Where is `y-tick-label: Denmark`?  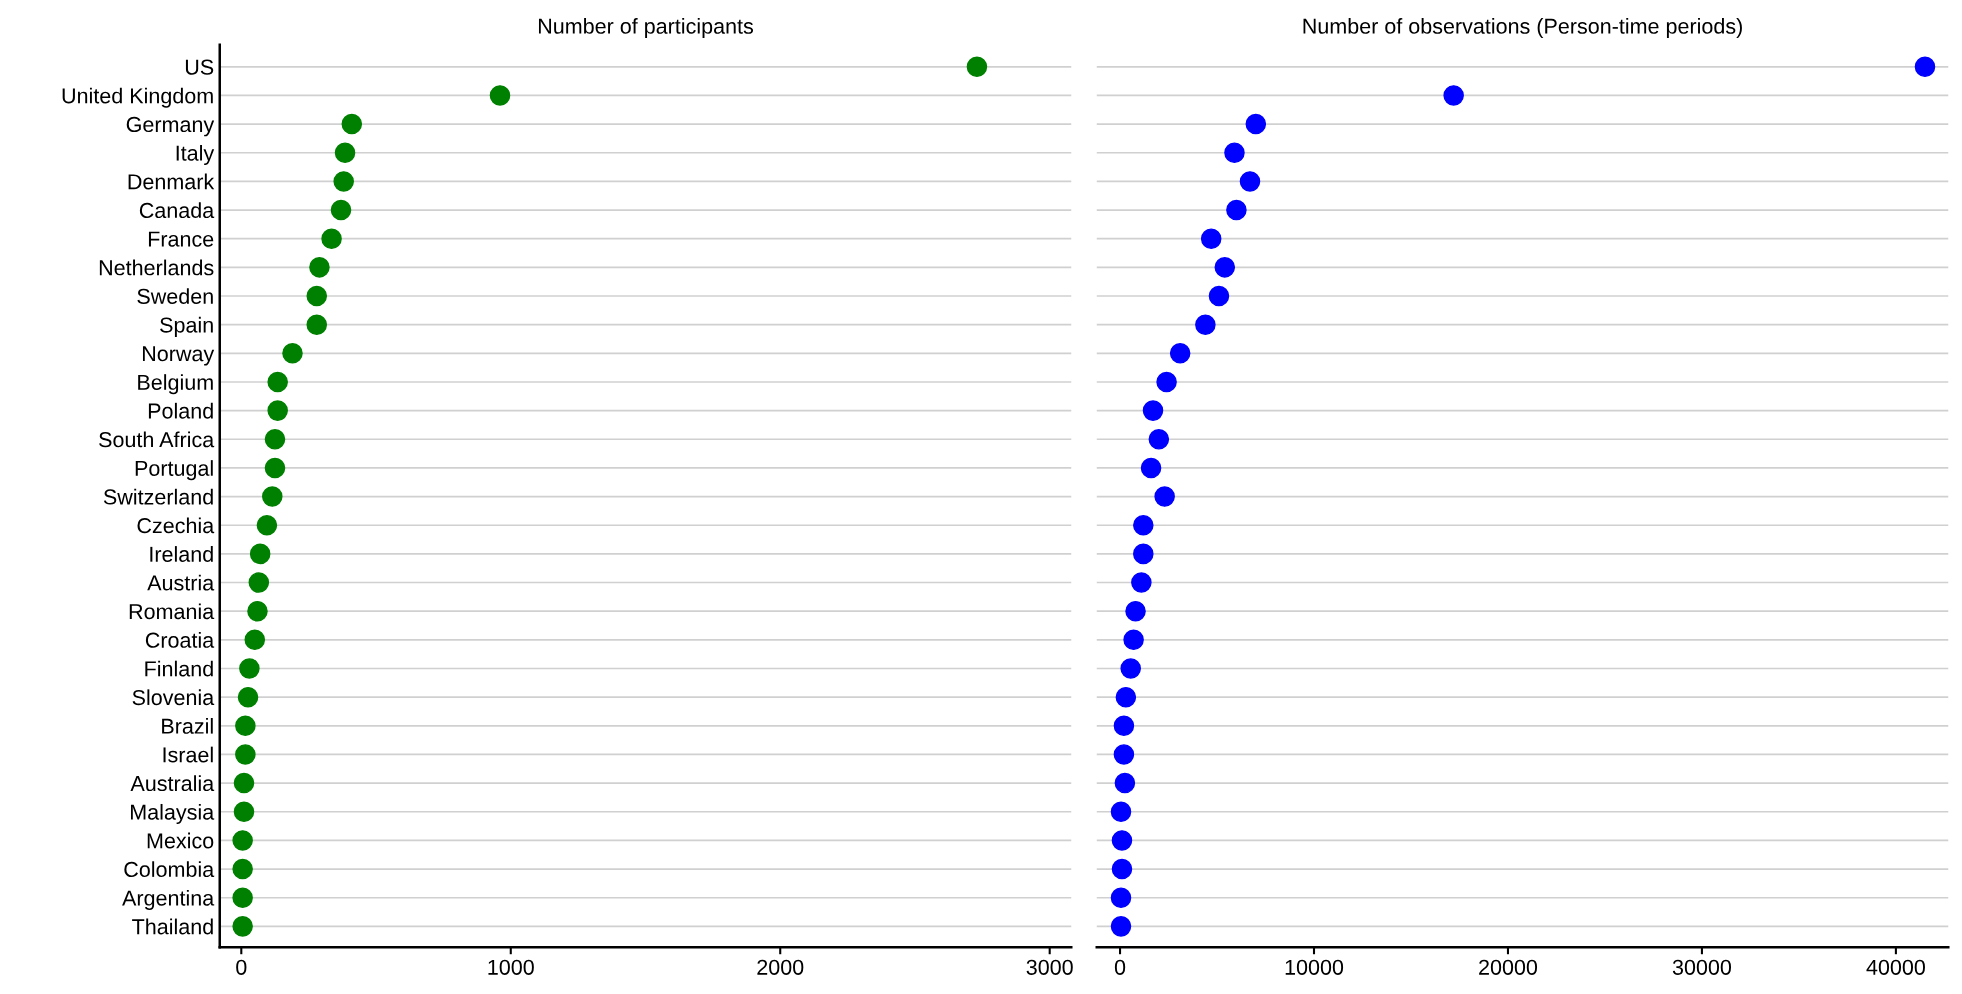 y-tick-label: Denmark is located at coordinates (171, 181).